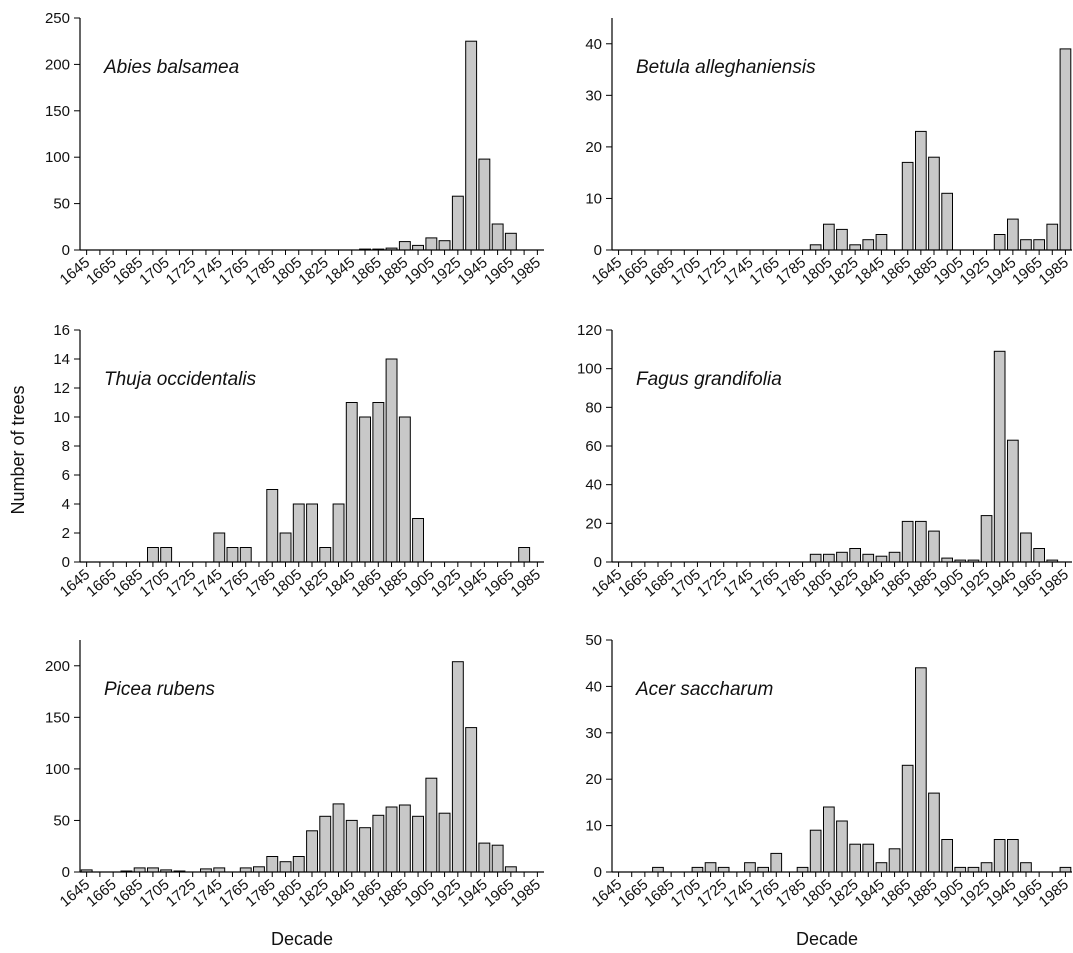 The image size is (1073, 953). What do you see at coordinates (593, 407) in the screenshot?
I see `y-tick-label: 80` at bounding box center [593, 407].